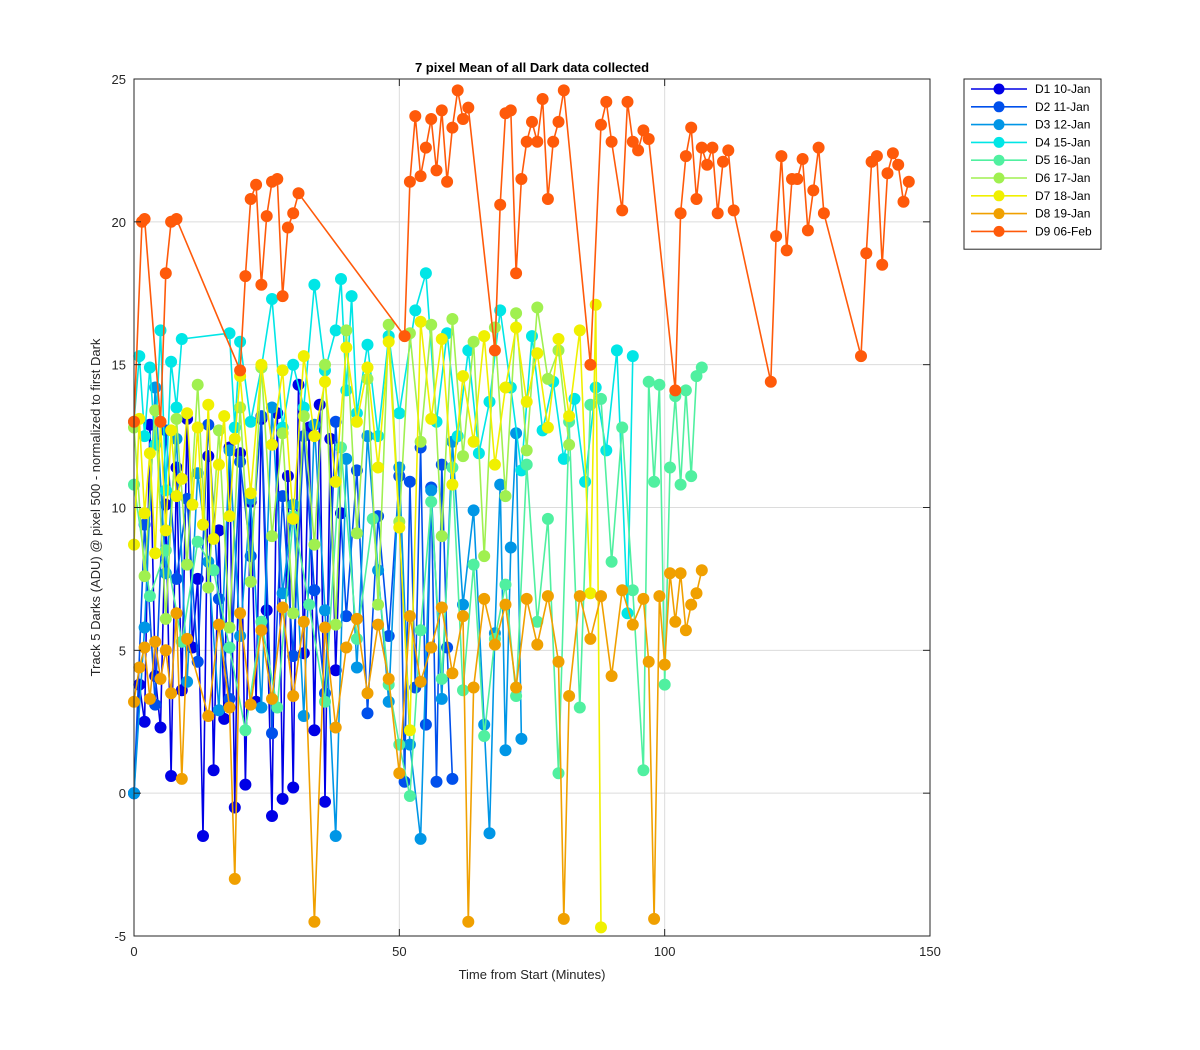  Describe the element at coordinates (1062, 142) in the screenshot. I see `legend-label: D4 15-Jan` at that location.